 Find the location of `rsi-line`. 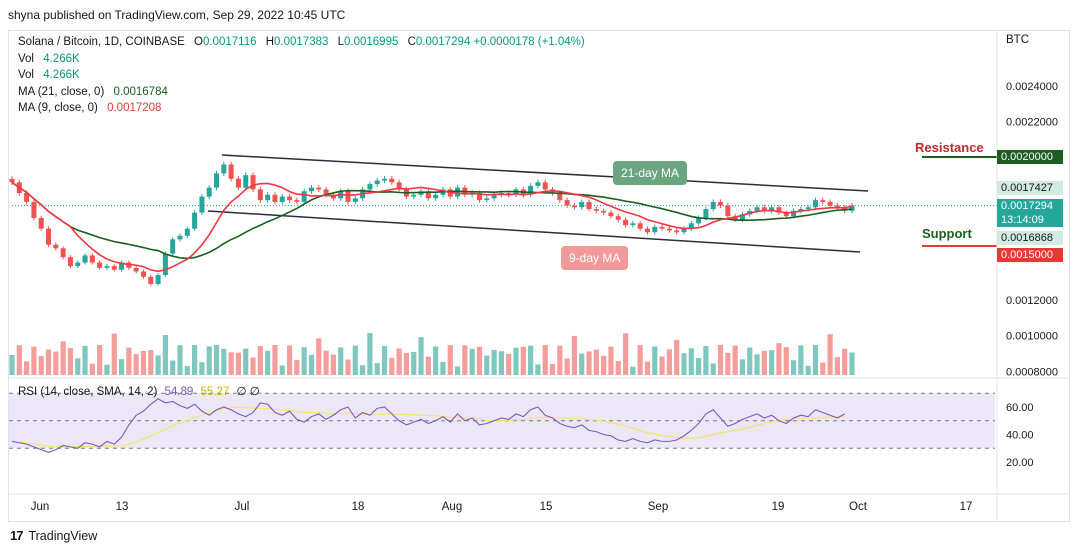

rsi-line is located at coordinates (428, 425).